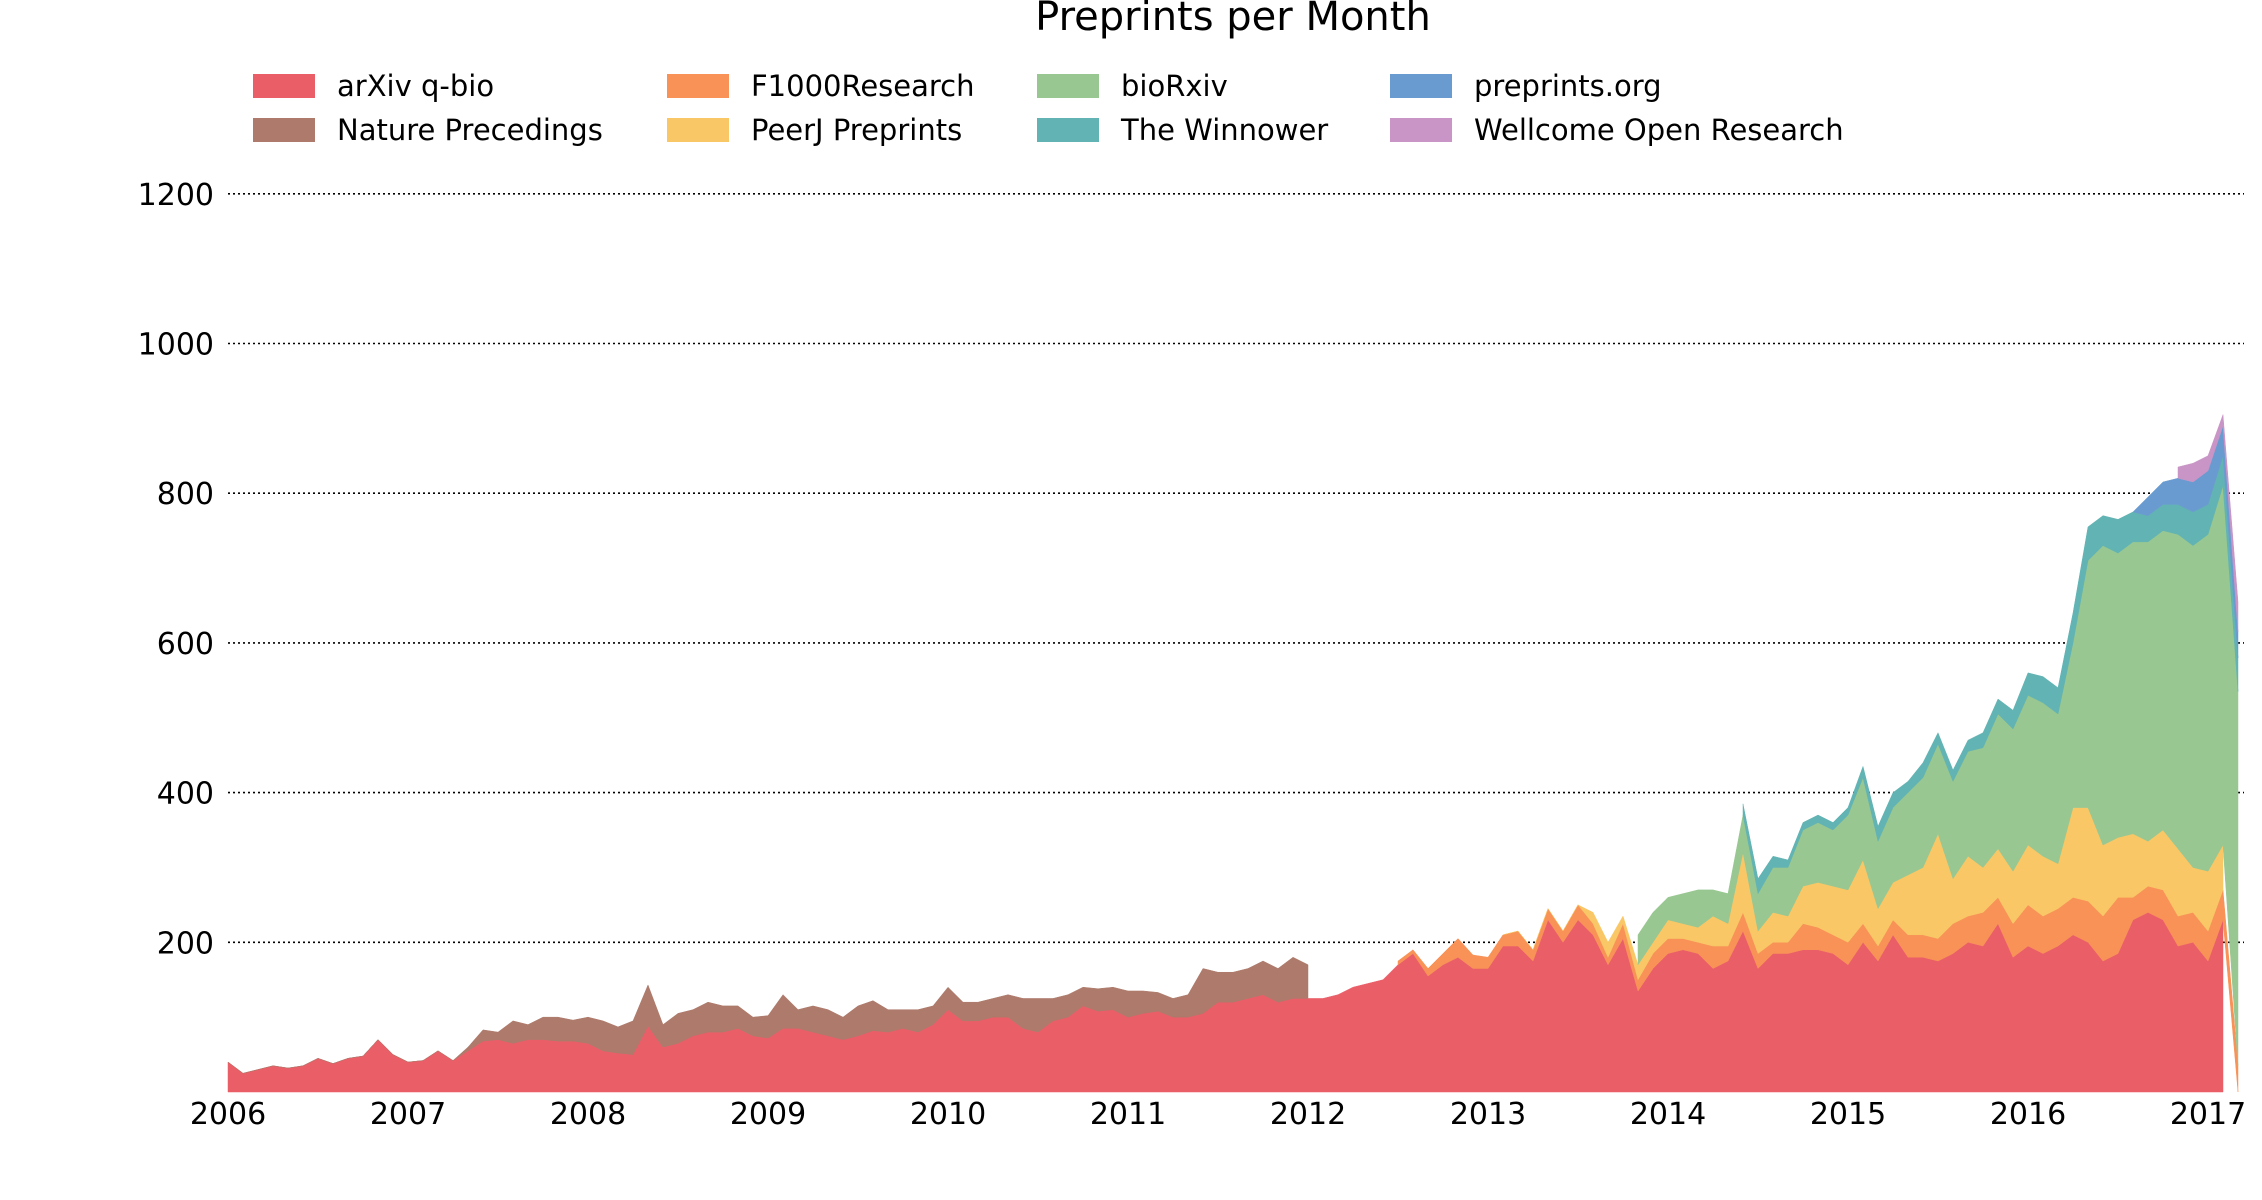  What do you see at coordinates (863, 86) in the screenshot?
I see `legend-label-f1000research: F1000Research` at bounding box center [863, 86].